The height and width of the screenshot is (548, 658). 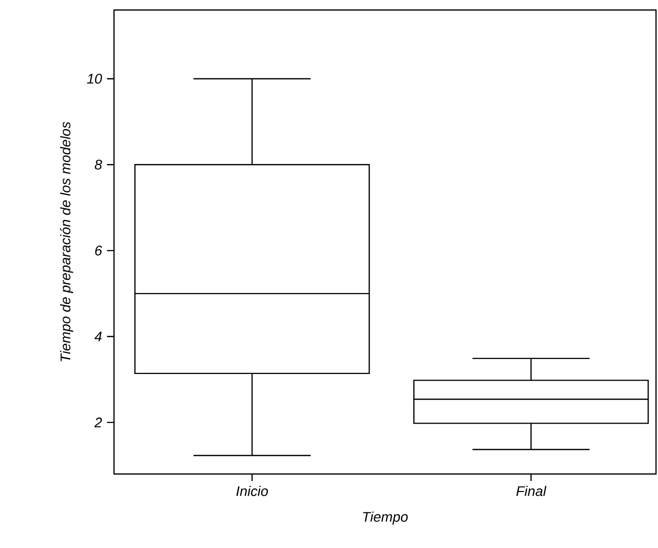 What do you see at coordinates (98, 251) in the screenshot?
I see `y-tick-label: 6` at bounding box center [98, 251].